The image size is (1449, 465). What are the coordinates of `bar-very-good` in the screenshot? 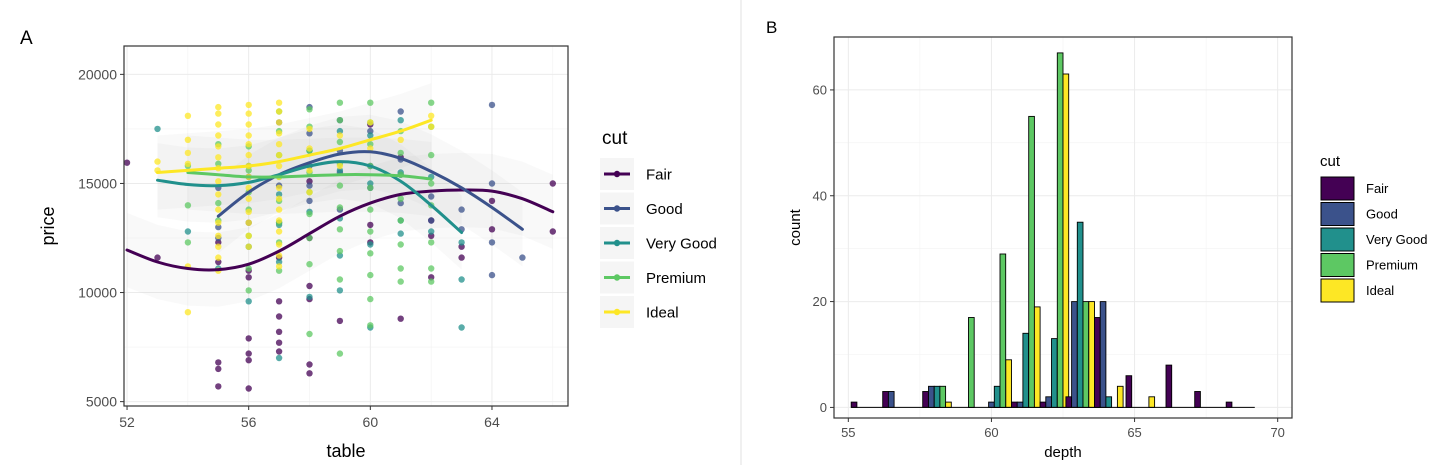 It's located at (937, 396).